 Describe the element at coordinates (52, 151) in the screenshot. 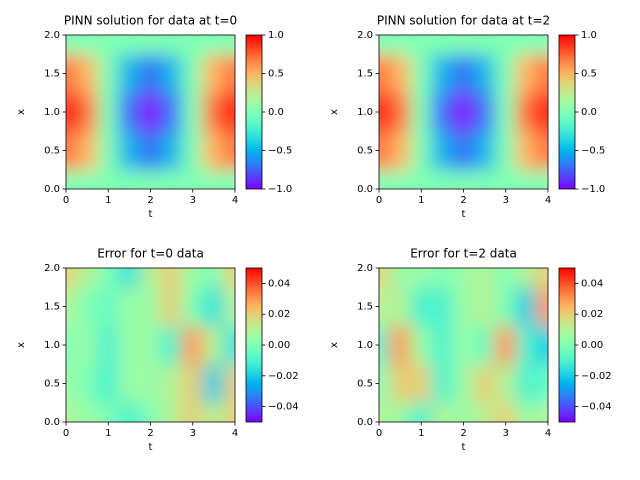

I see `y-tick-label: 0.5` at that location.